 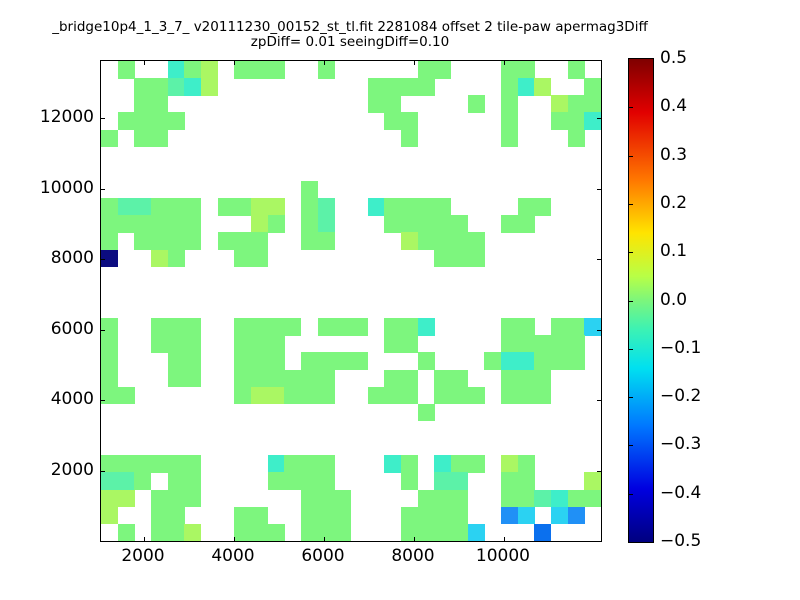 I want to click on y-tick-label: 2000, so click(x=72, y=469).